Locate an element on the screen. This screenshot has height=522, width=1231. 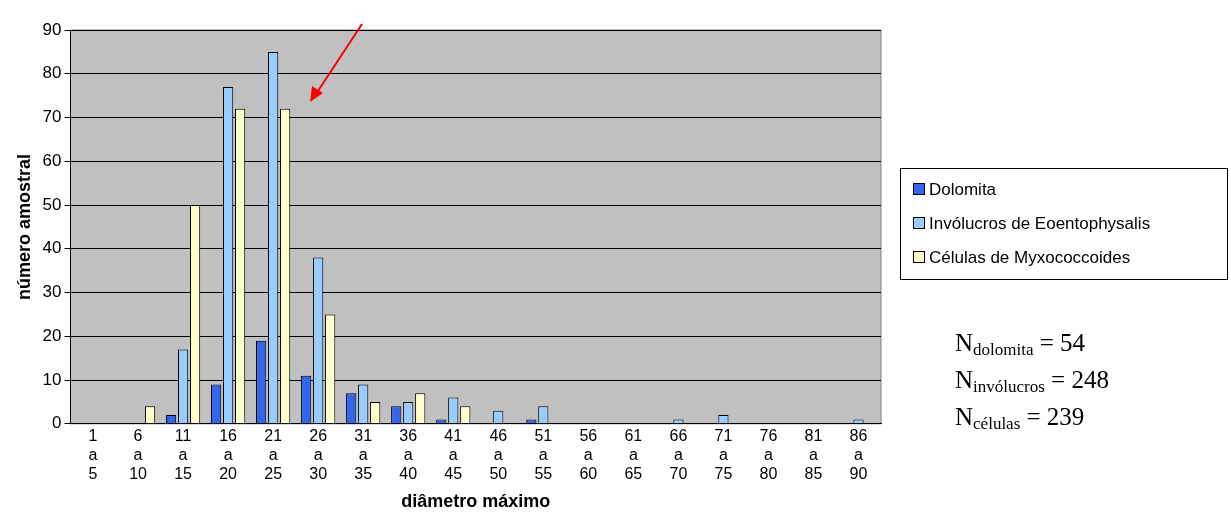
y-tick-label: 10 is located at coordinates (52, 379).